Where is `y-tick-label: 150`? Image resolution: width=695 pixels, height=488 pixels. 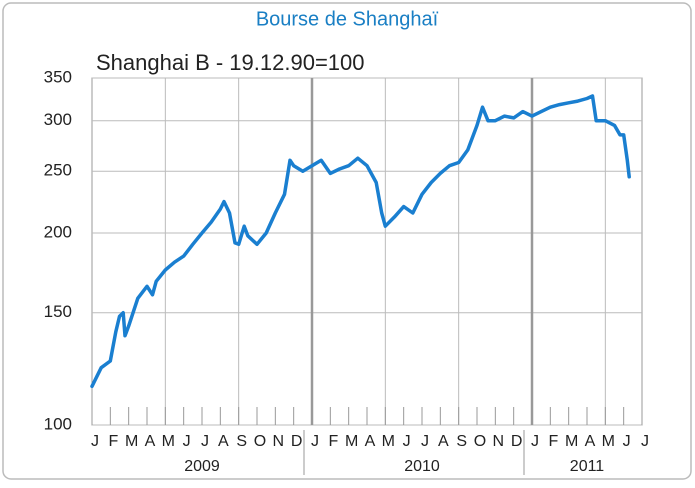
y-tick-label: 150 is located at coordinates (58, 311).